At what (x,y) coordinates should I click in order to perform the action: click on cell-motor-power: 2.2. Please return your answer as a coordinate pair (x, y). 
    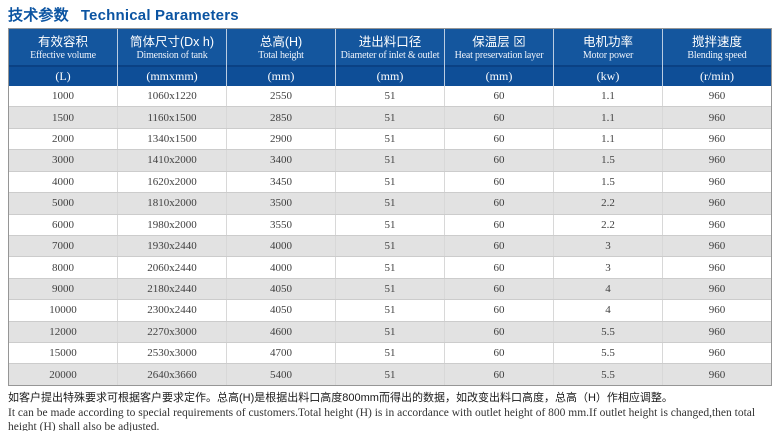
    Looking at the image, I should click on (608, 224).